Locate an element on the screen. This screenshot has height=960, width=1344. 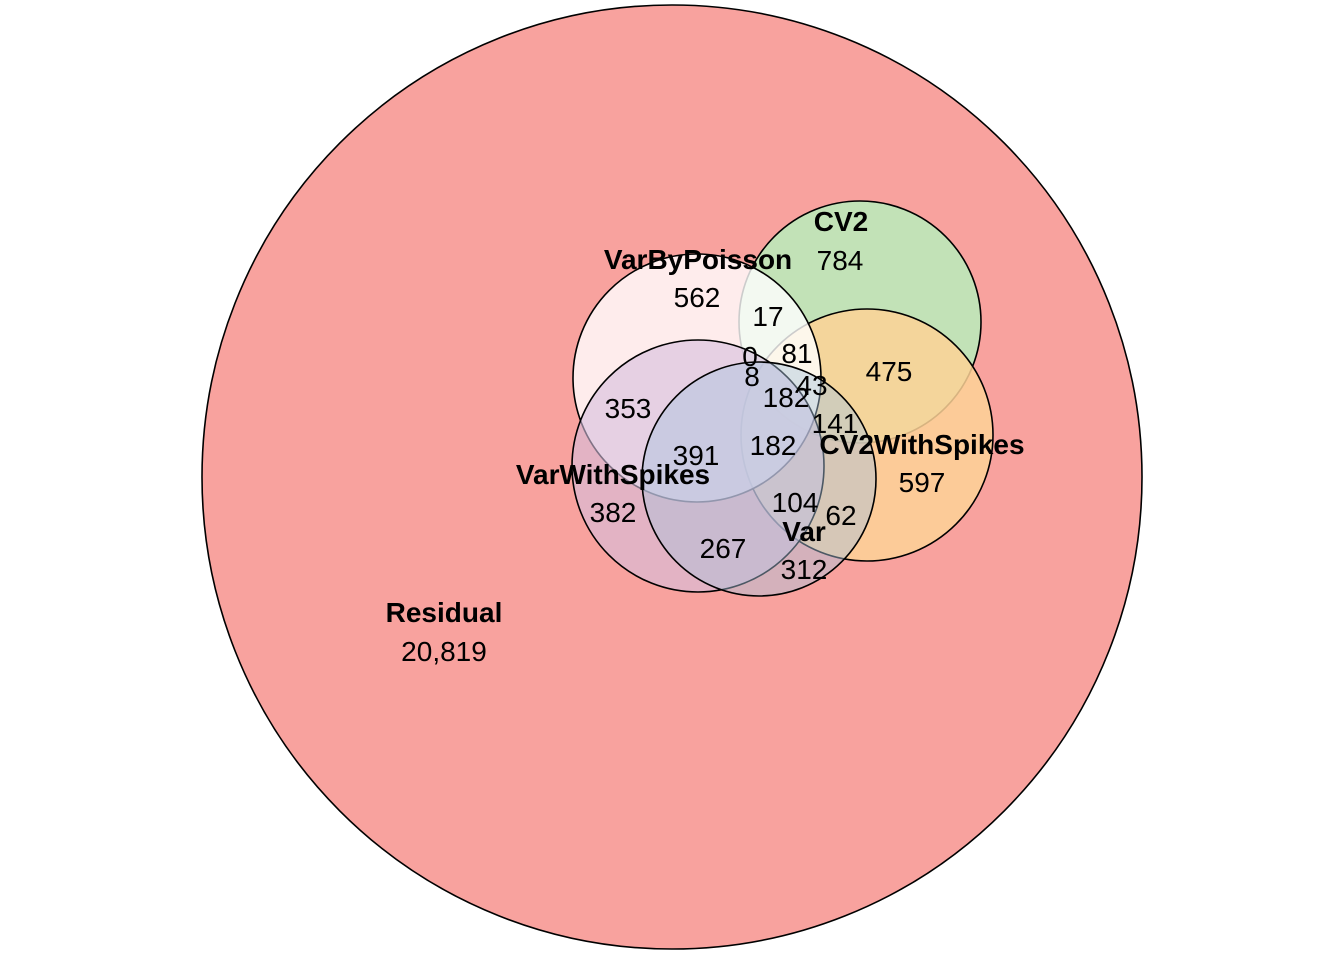
intersection-count: 17 is located at coordinates (767, 316).